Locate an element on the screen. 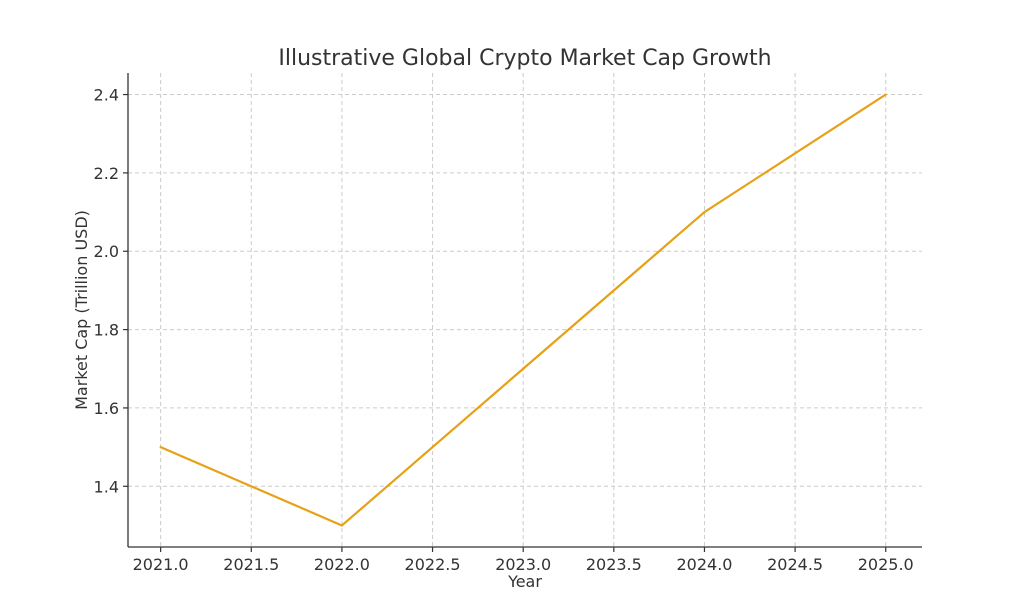 This screenshot has width=1024, height=614. x-tick-label: 2023.5 is located at coordinates (614, 564).